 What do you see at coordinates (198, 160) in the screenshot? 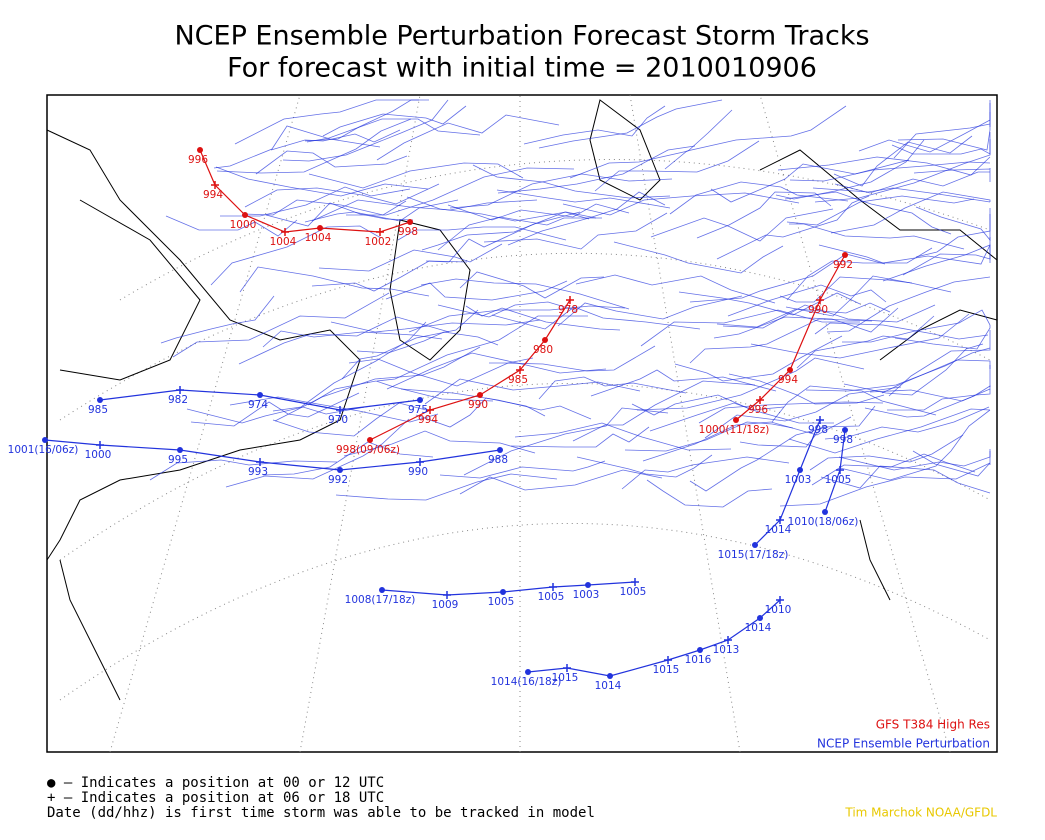
I see `pressure-label: 996` at bounding box center [198, 160].